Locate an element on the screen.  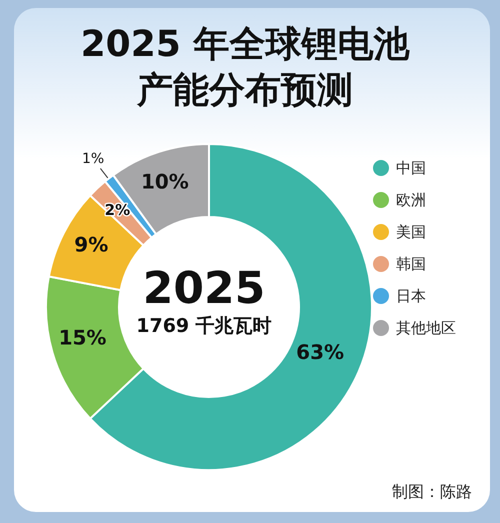
legend-label: 日本 is located at coordinates (411, 296).